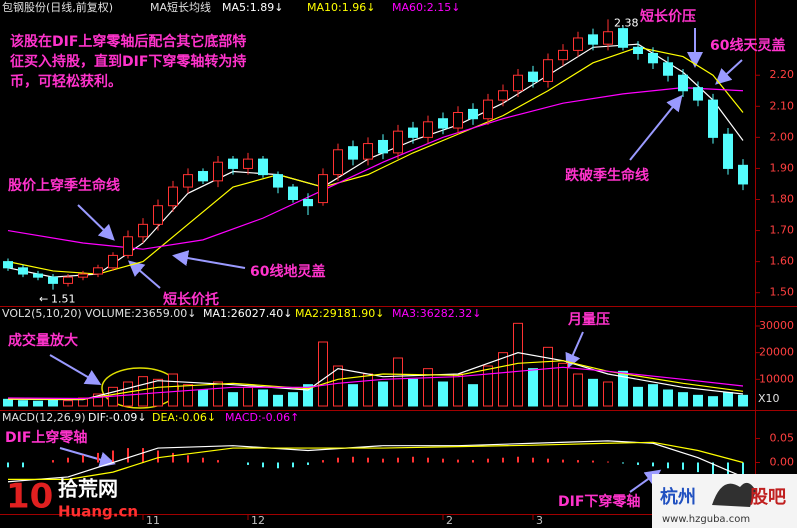 The height and width of the screenshot is (528, 797). I want to click on legend-entry: MA10:1.96↓, so click(341, 7).